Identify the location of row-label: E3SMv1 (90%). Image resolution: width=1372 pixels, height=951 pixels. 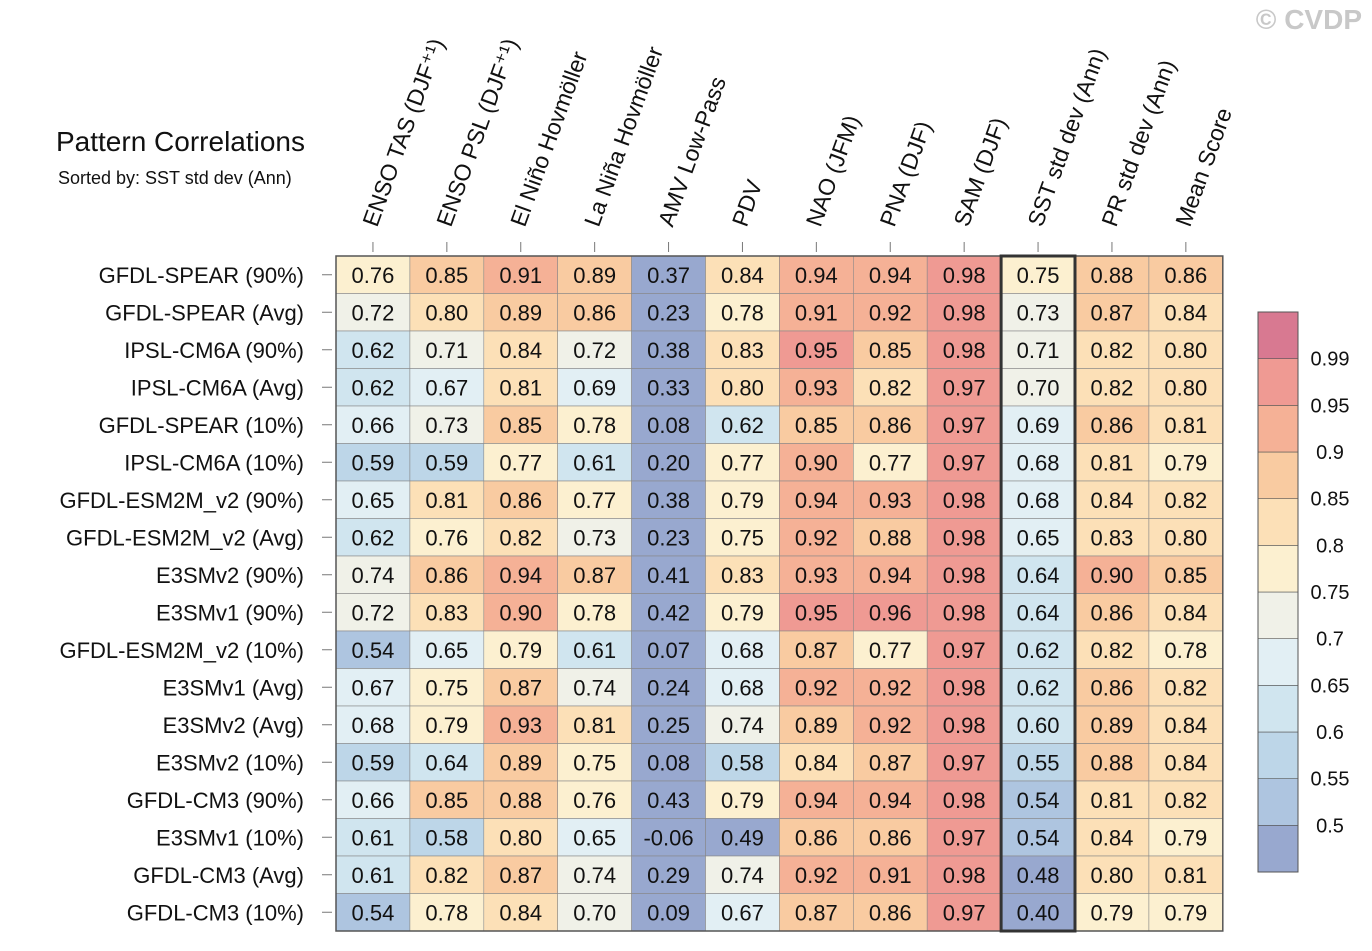
(230, 612).